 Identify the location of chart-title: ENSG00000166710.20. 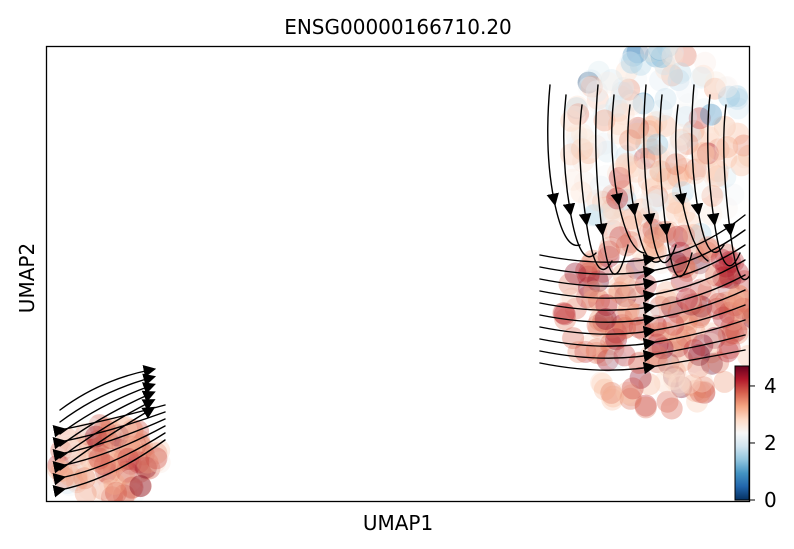
(398, 27).